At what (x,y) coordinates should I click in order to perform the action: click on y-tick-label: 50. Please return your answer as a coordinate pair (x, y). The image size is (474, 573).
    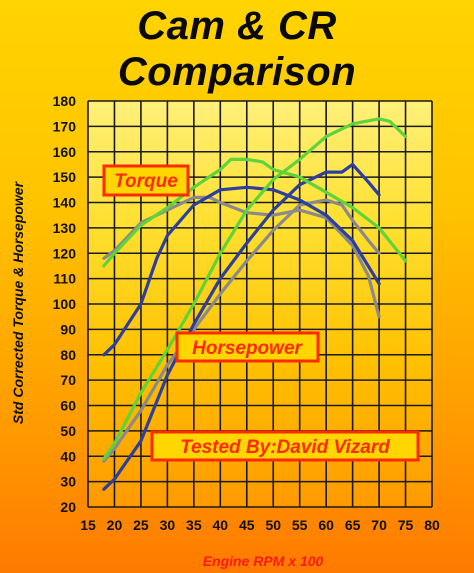
    Looking at the image, I should click on (68, 431).